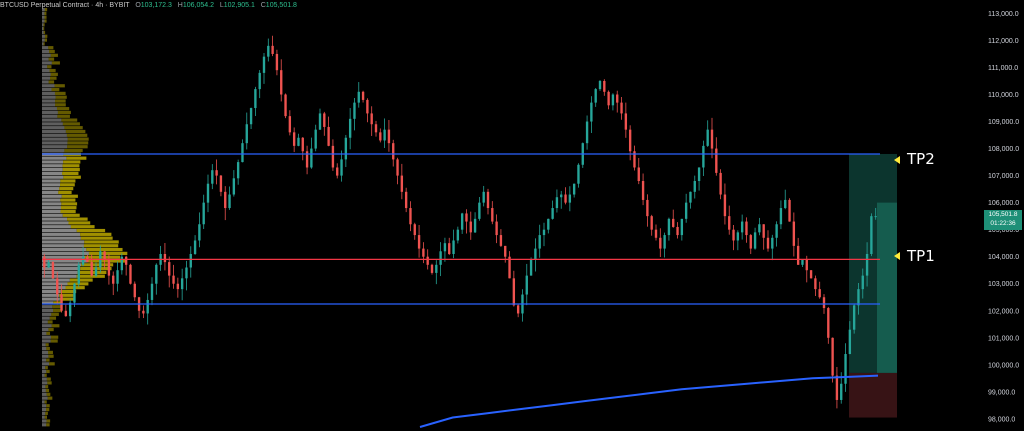 The image size is (1024, 431). What do you see at coordinates (887, 287) in the screenshot?
I see `profit-fill` at bounding box center [887, 287].